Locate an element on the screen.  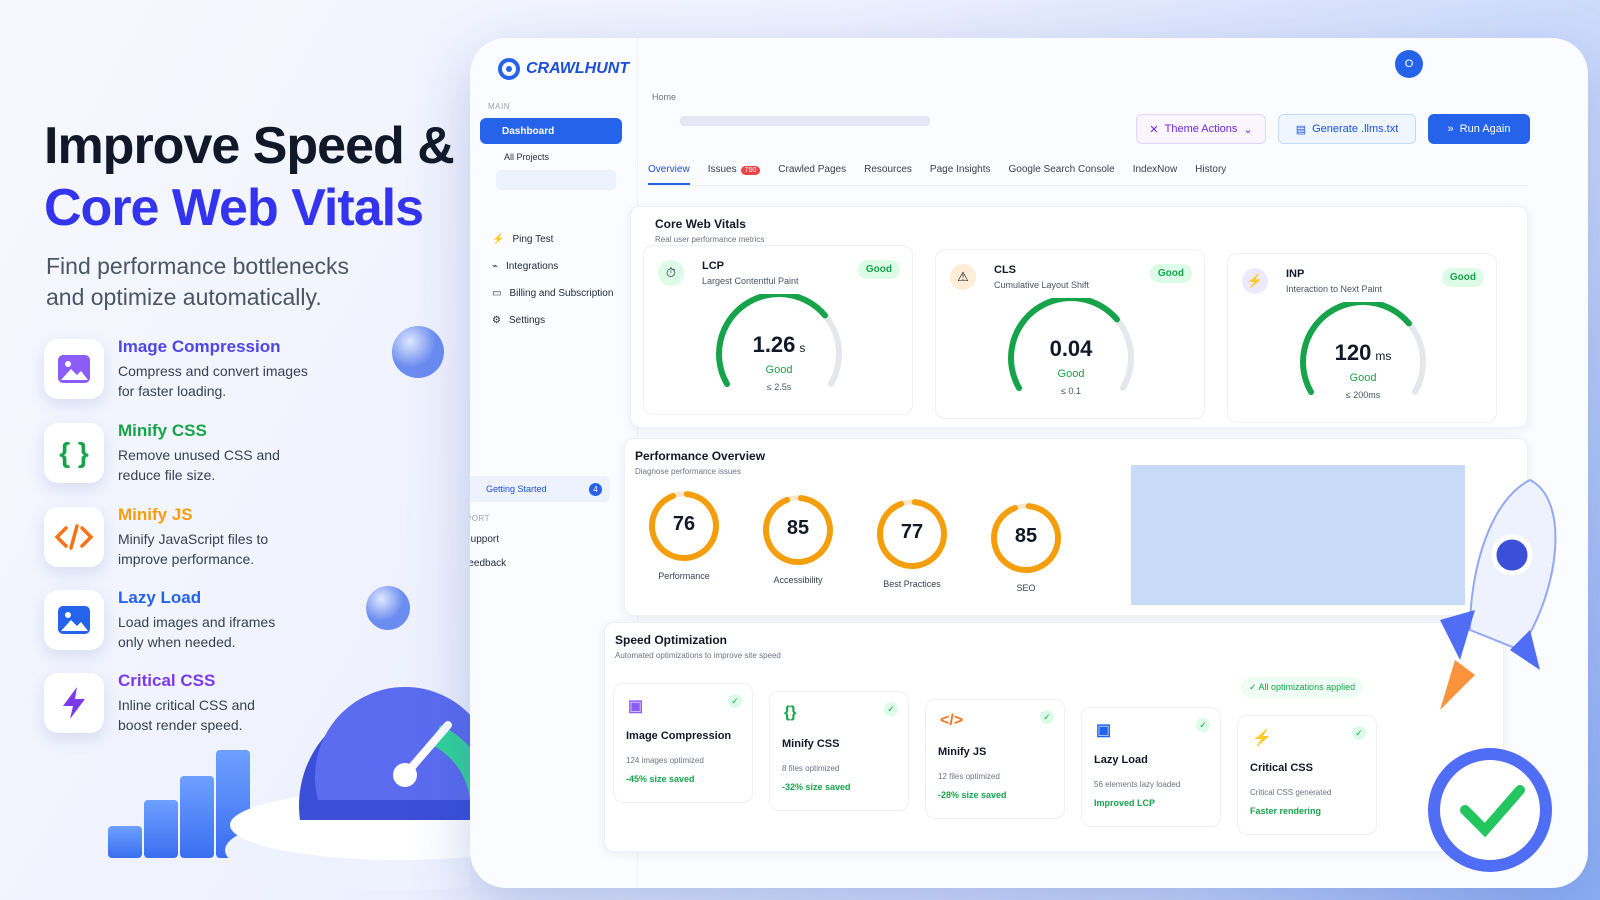
count-badge: 4 is located at coordinates (595, 489).